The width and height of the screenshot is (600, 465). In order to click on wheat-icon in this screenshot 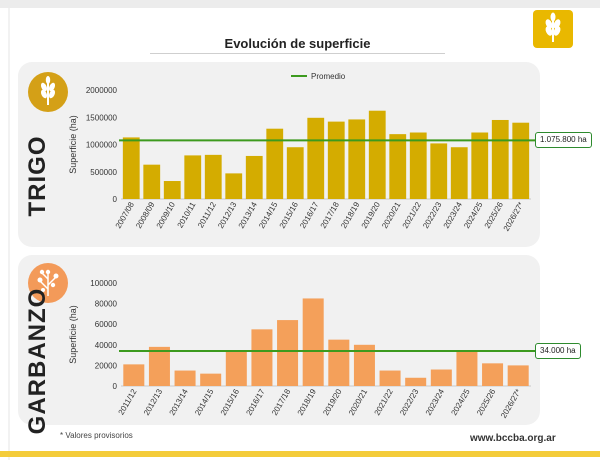, I will do `click(48, 90)`.